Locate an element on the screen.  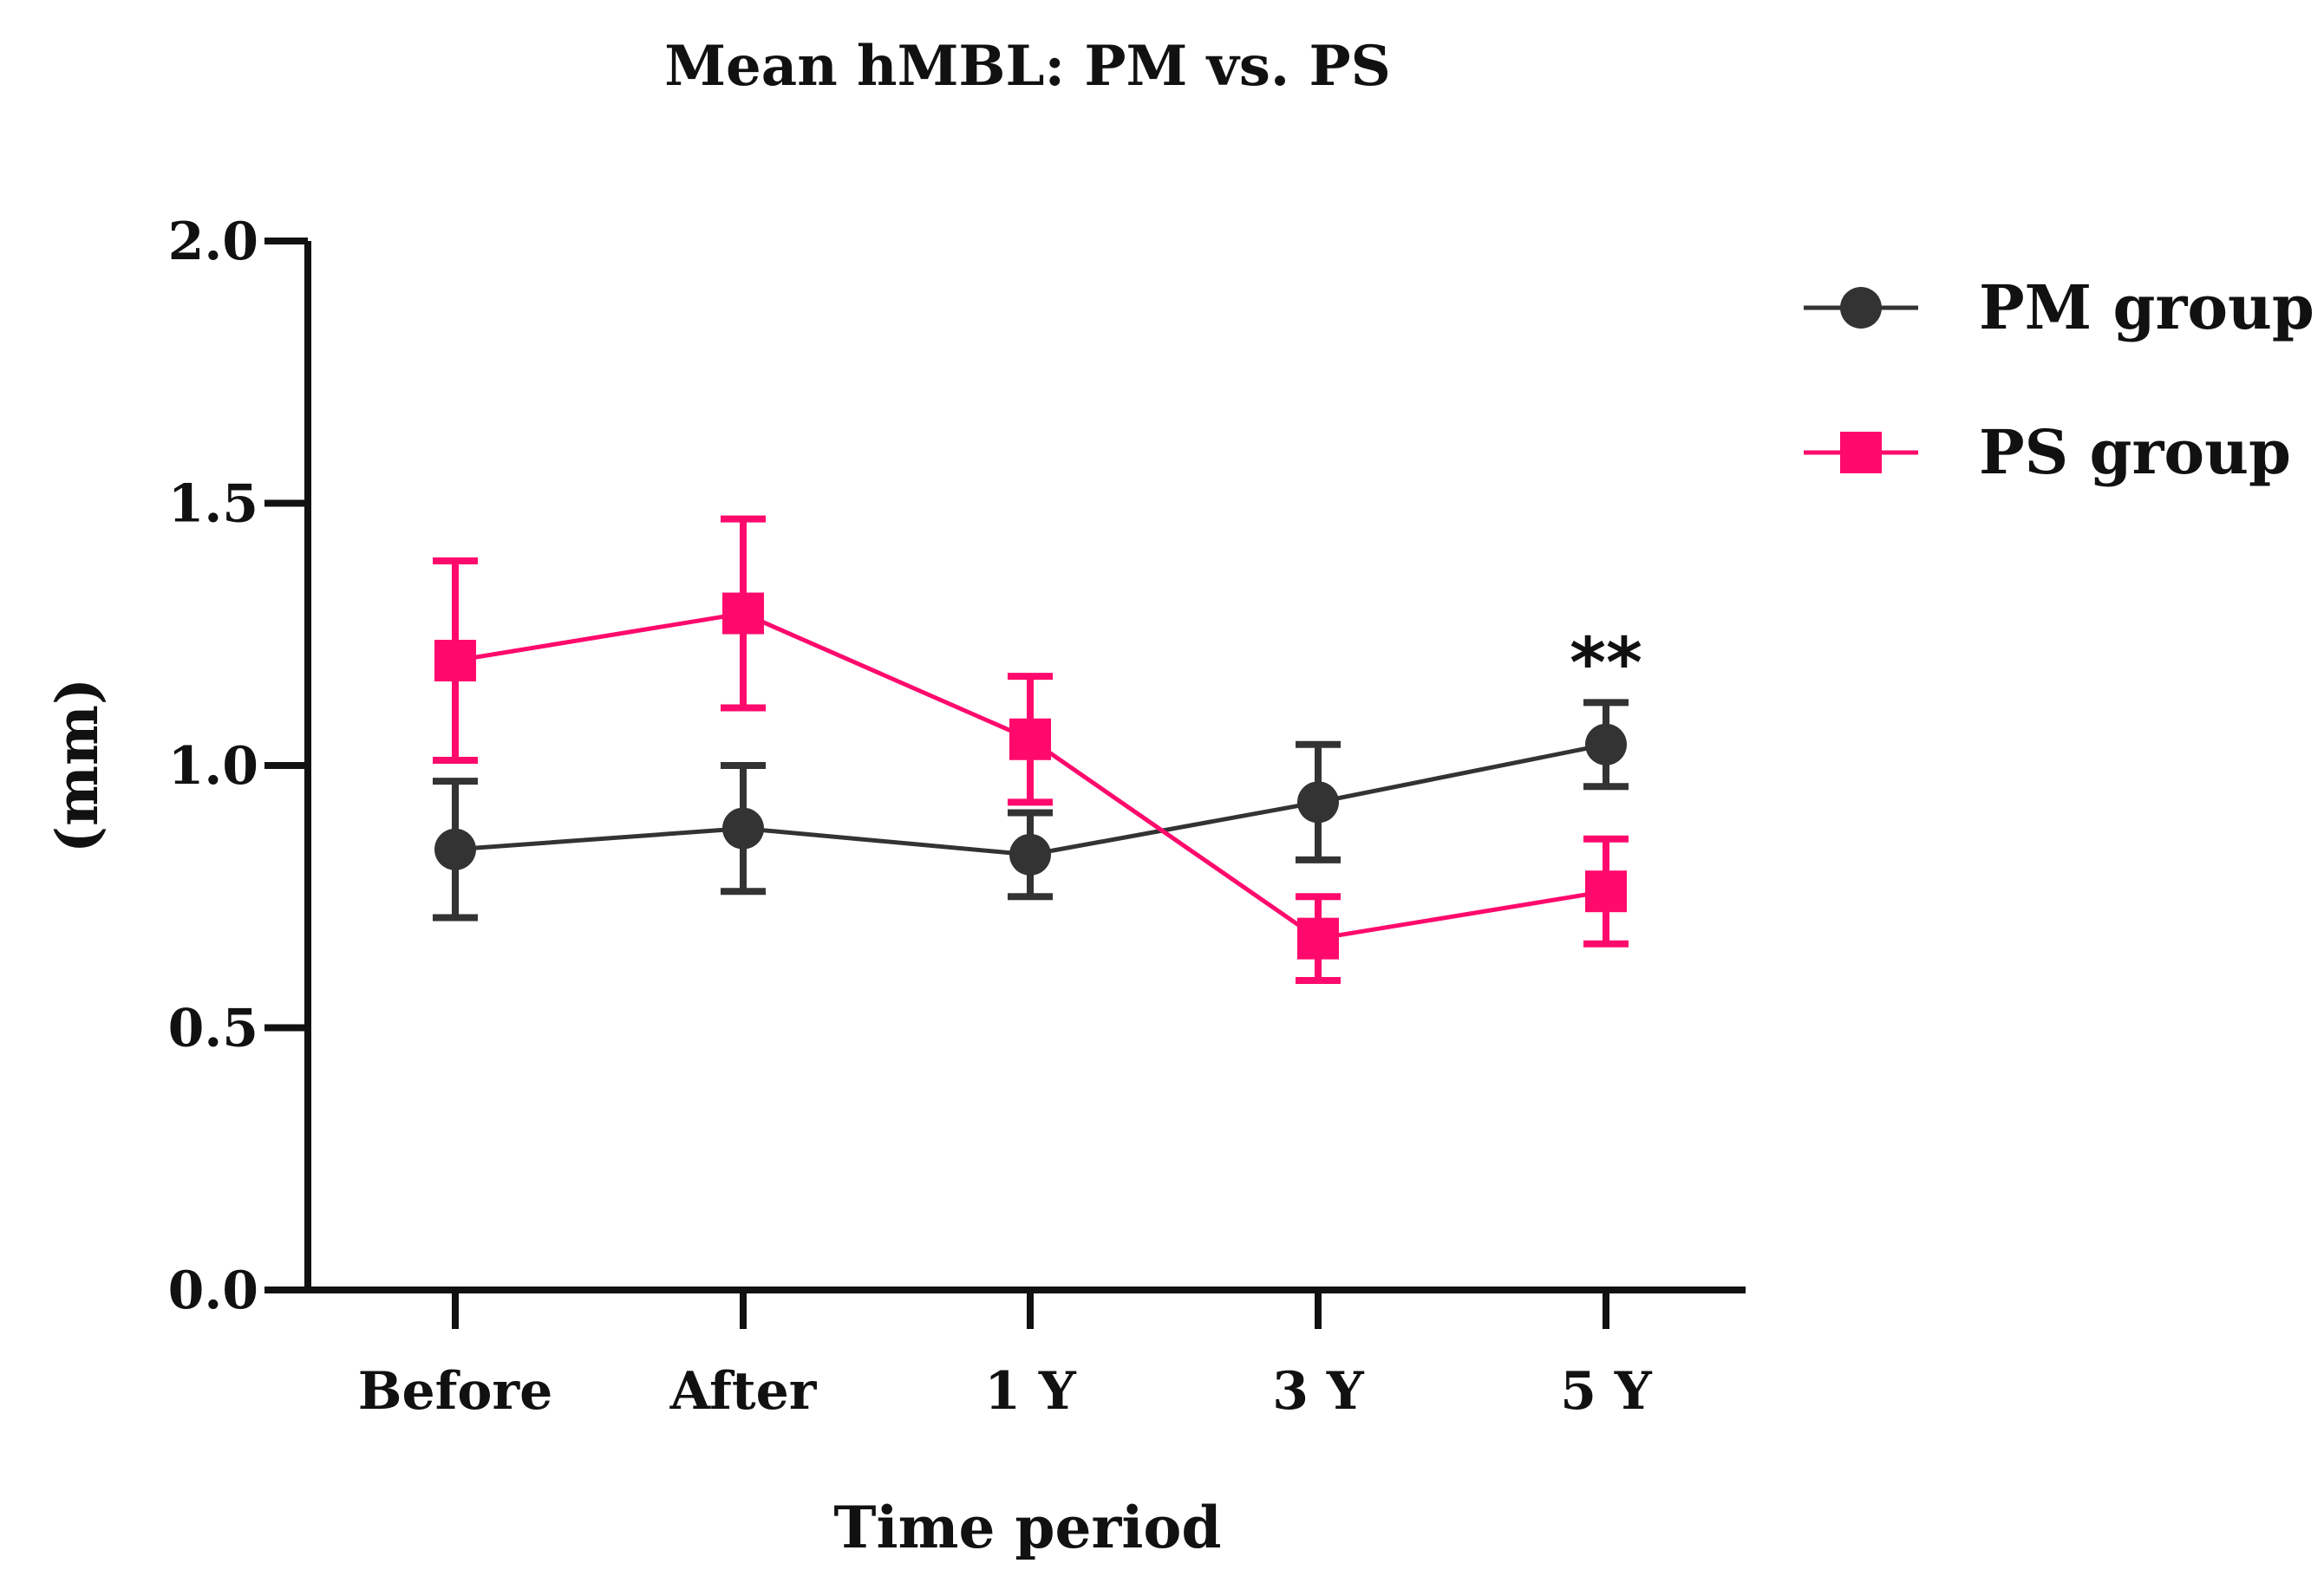
y-axis-ticks: 0.0 0.5 1.0 1.5 2.0 is located at coordinates (238, 766).